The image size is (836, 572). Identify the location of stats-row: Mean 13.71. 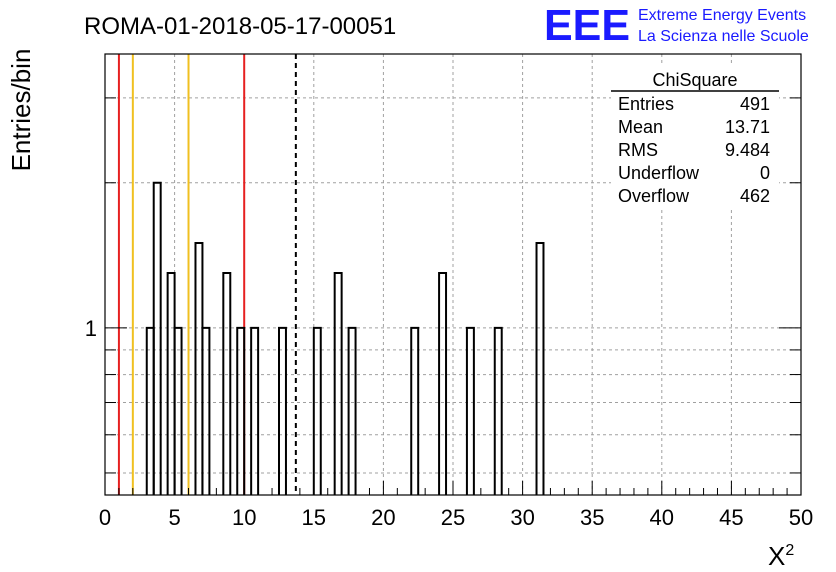
(694, 127).